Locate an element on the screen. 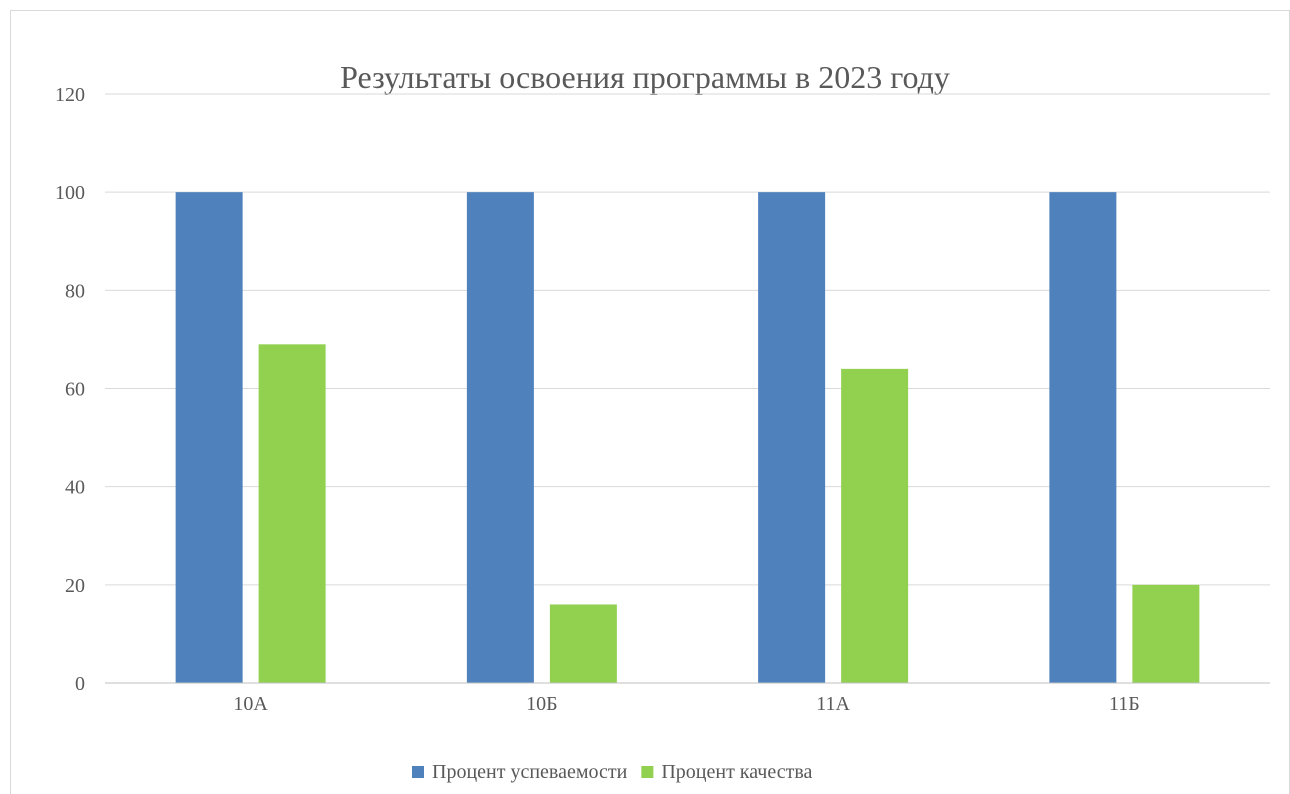  y-tick-label: 40 is located at coordinates (75, 488).